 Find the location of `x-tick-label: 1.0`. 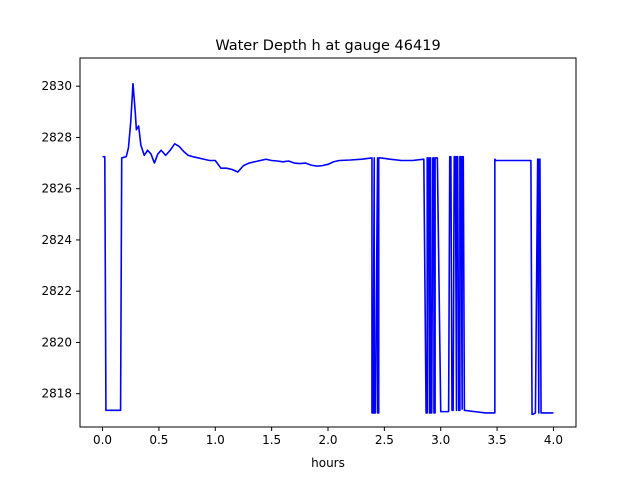

x-tick-label: 1.0 is located at coordinates (215, 440).